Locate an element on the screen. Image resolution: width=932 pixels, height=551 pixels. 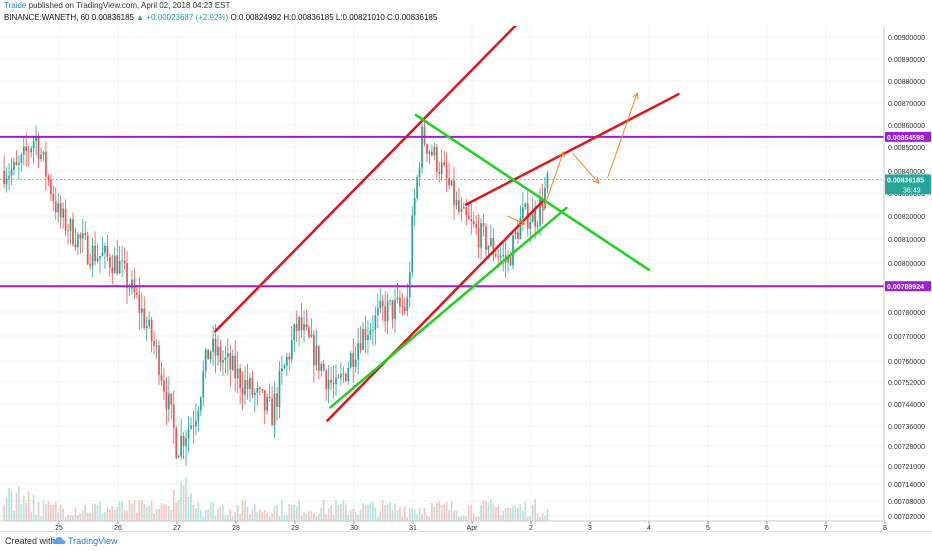
tradingview-brand-link: TradingView is located at coordinates (93, 541).